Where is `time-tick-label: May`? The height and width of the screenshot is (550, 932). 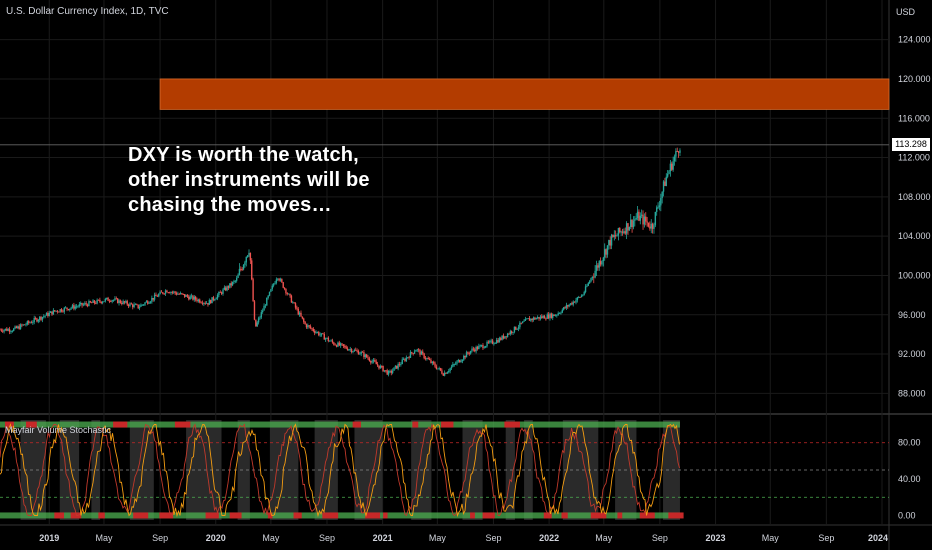
time-tick-label: May is located at coordinates (604, 538).